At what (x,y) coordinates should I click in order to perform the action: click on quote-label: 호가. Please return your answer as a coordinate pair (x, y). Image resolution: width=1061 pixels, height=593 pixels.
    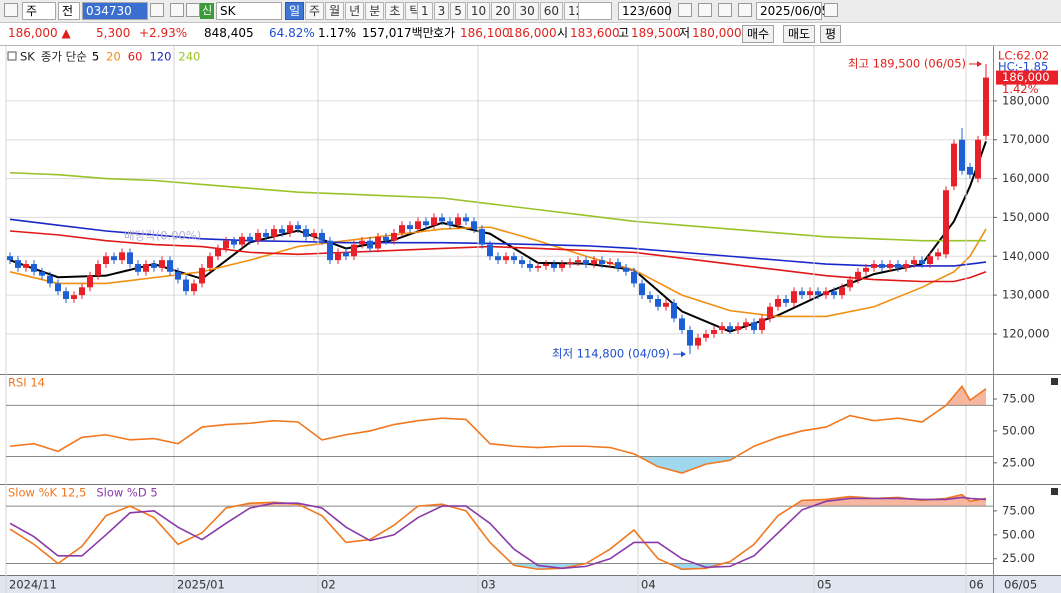
    Looking at the image, I should click on (444, 33).